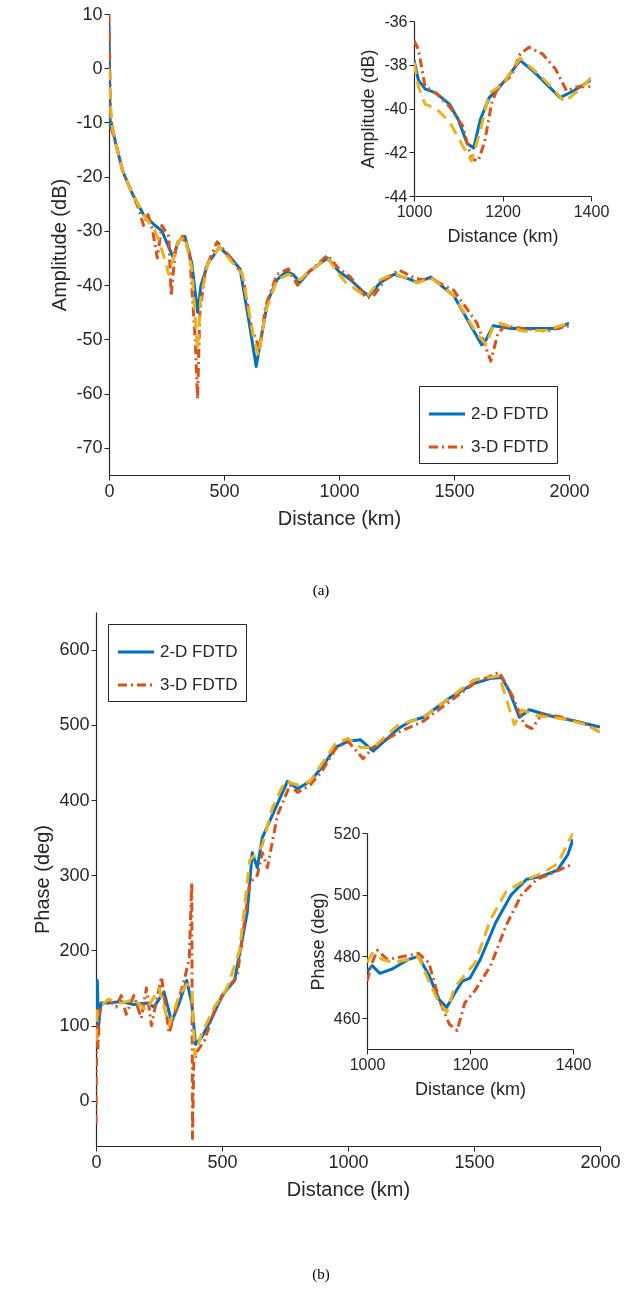 The height and width of the screenshot is (1298, 642). I want to click on y-tick-label: -10, so click(89, 121).